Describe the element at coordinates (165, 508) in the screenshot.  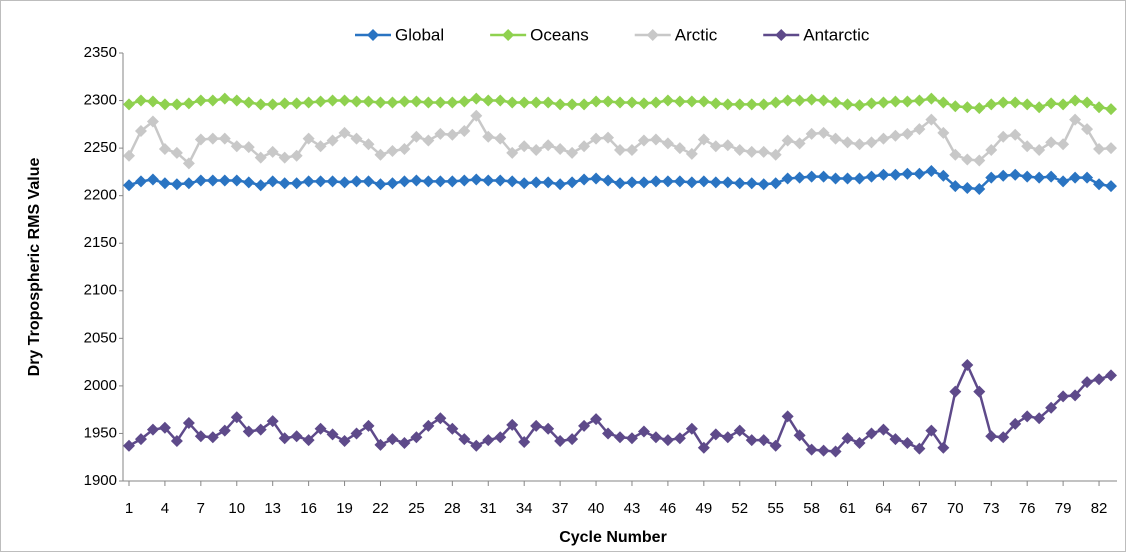
I see `x-tick-label: 4` at that location.